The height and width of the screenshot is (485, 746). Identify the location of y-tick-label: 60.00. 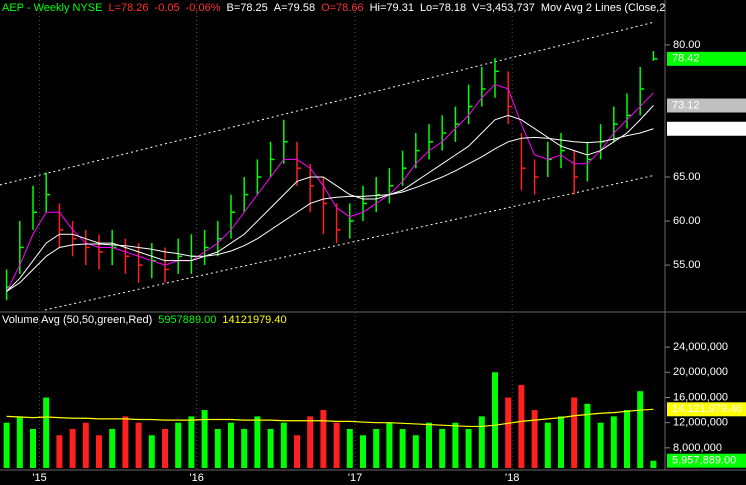
(687, 221).